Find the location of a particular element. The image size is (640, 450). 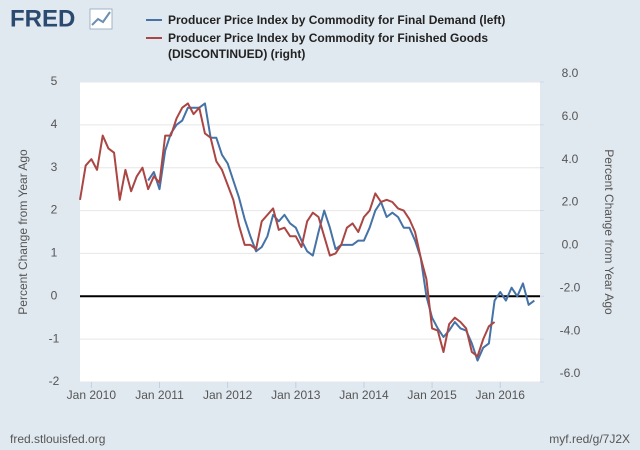

y2-tick-label: -4.0 is located at coordinates (570, 330).